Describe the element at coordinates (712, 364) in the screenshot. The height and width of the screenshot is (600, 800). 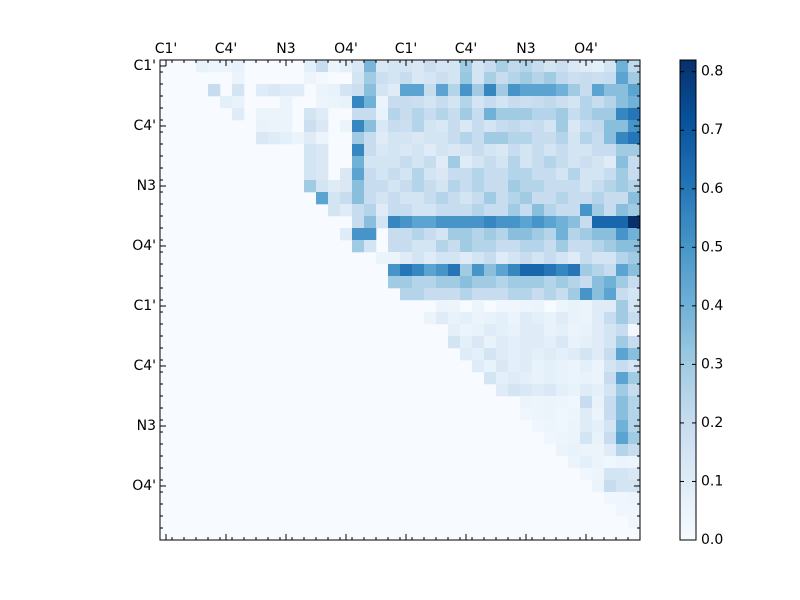
I see `colorbar-tick-label: 0.3` at that location.